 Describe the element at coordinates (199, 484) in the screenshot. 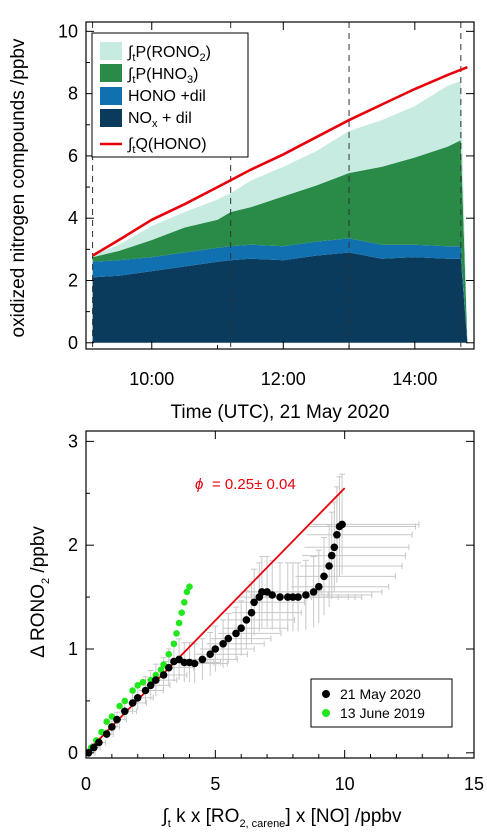

I see `fit-annotation: ϕ` at that location.